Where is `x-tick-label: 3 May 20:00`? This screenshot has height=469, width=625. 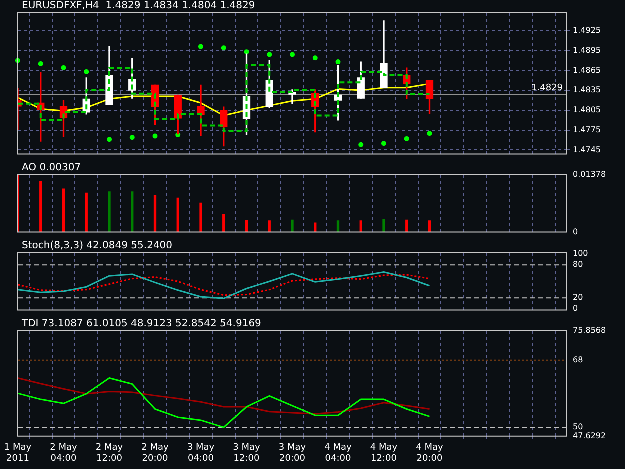
x-tick-label: 3 May 20:00 is located at coordinates (292, 453).